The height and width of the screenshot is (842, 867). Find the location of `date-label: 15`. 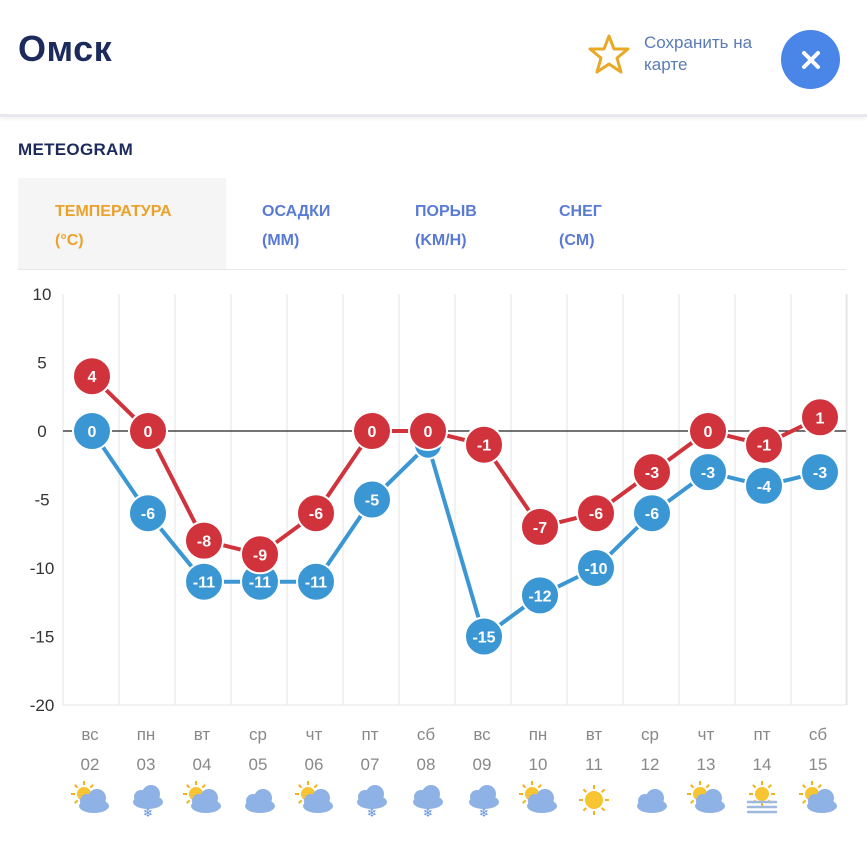

date-label: 15 is located at coordinates (818, 764).